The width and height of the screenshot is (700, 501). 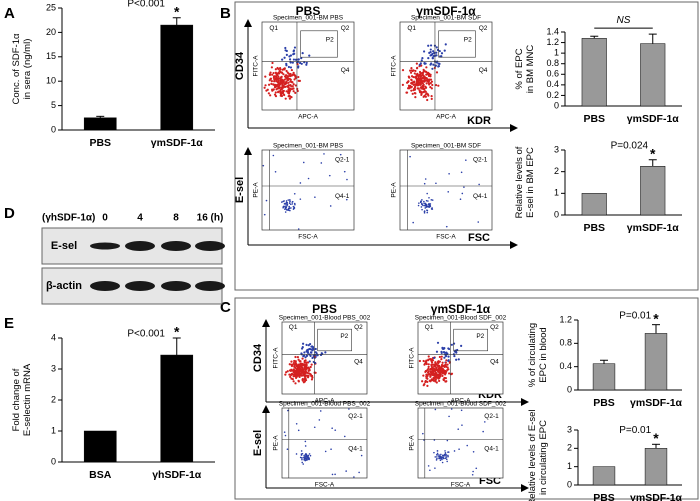 I want to click on gate-label: Q2-1, so click(x=480, y=159).